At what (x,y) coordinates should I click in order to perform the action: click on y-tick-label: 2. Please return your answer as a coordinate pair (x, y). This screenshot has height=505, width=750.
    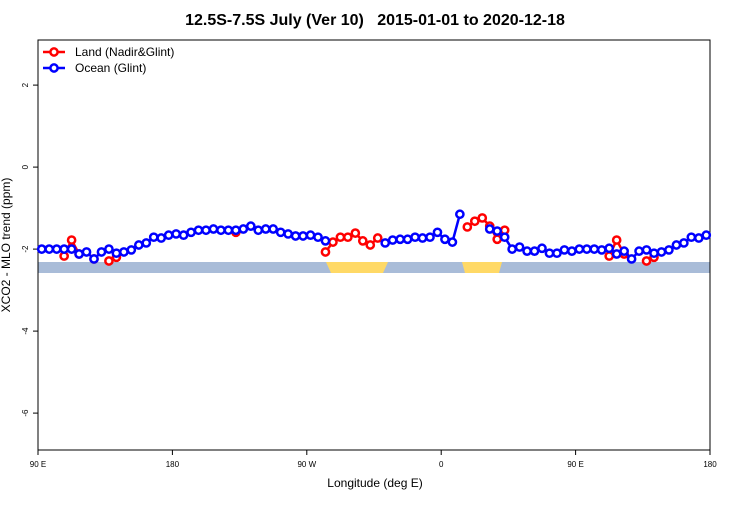
    Looking at the image, I should click on (25, 84).